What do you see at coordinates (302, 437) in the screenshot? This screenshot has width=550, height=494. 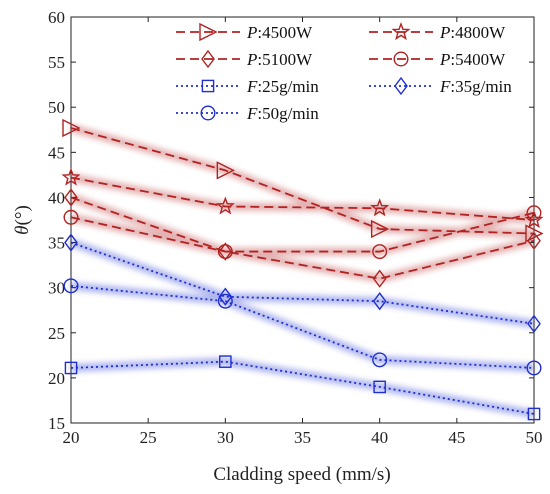 I see `x-tick-label: 35` at bounding box center [302, 437].